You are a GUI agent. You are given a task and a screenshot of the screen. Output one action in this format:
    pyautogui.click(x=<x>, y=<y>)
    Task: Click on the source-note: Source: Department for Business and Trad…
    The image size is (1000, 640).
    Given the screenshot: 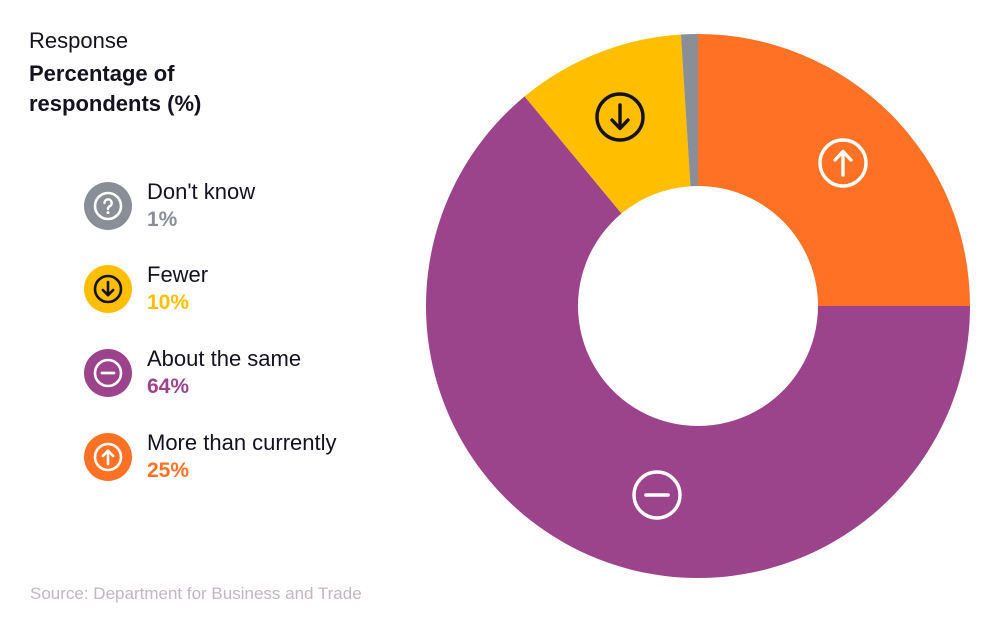 What is the action you would take?
    pyautogui.click(x=196, y=593)
    